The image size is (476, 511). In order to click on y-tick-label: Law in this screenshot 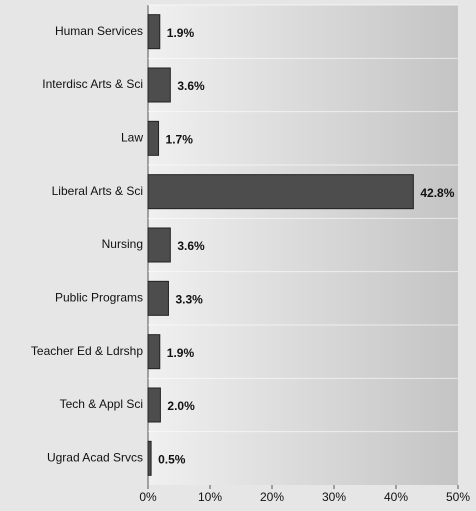, I will do `click(132, 138)`.